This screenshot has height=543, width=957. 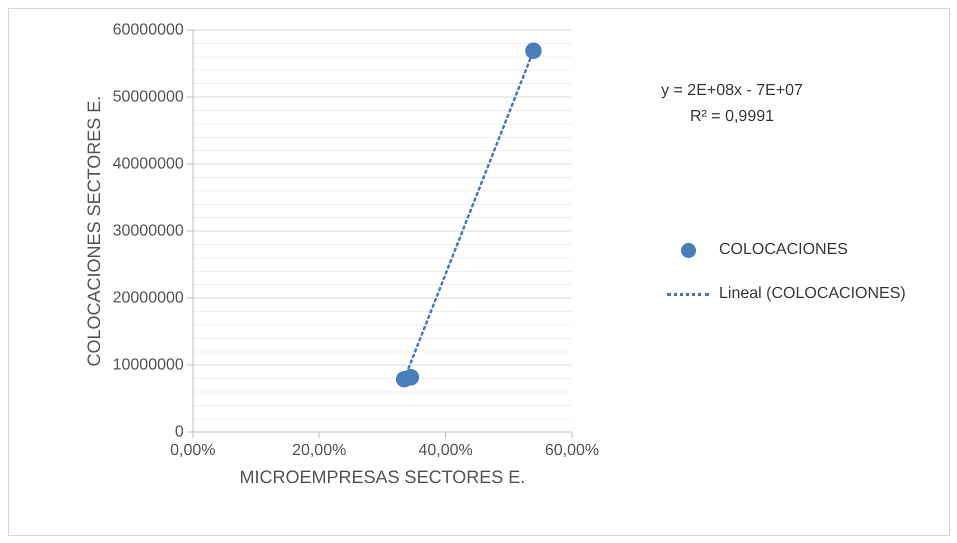 I want to click on y-tick-label: 60000000, so click(x=148, y=29).